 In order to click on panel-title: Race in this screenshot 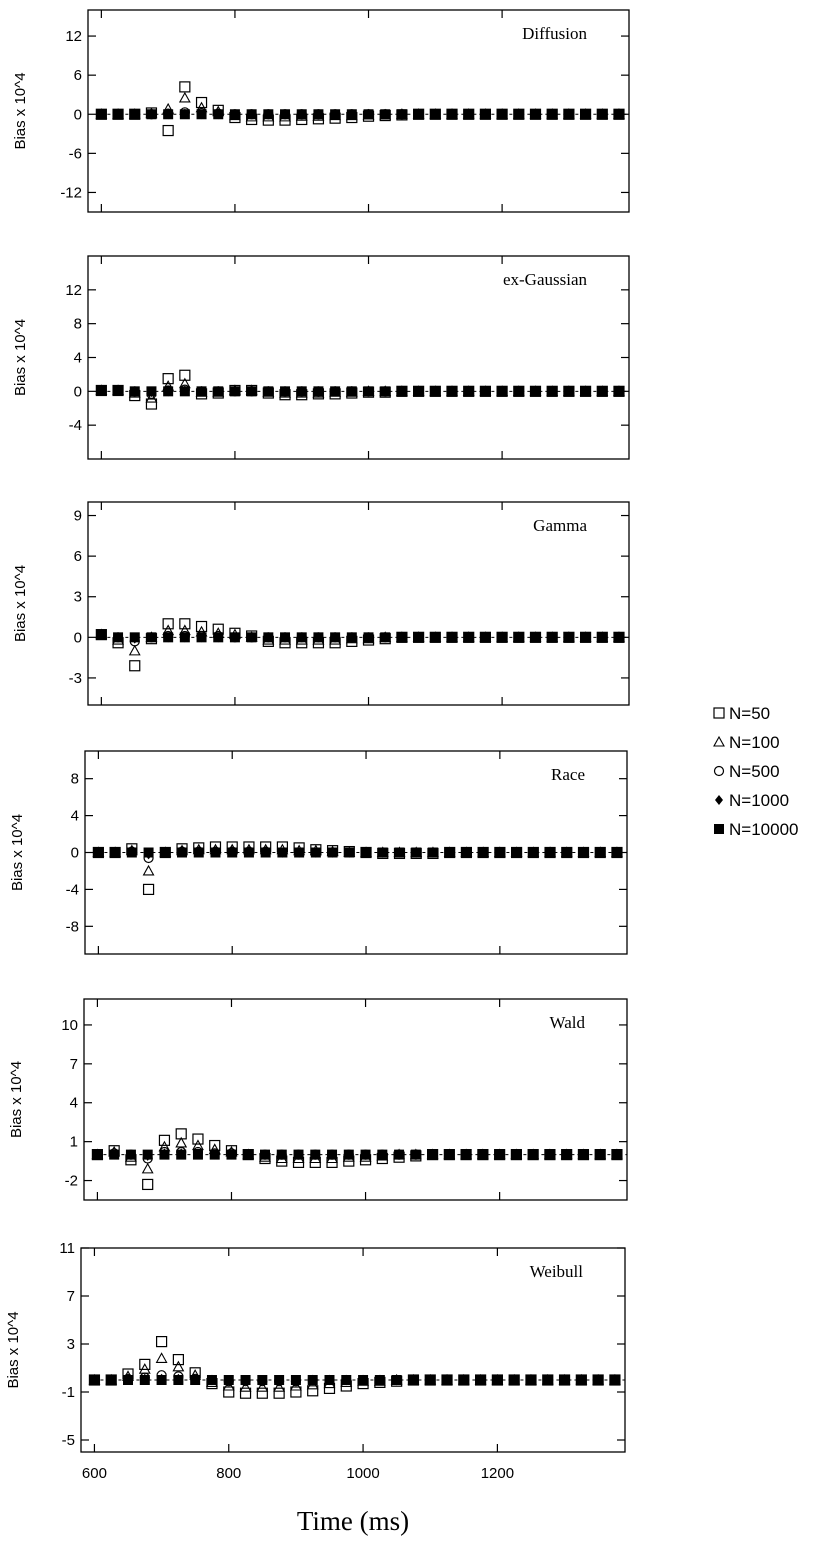, I will do `click(568, 774)`.